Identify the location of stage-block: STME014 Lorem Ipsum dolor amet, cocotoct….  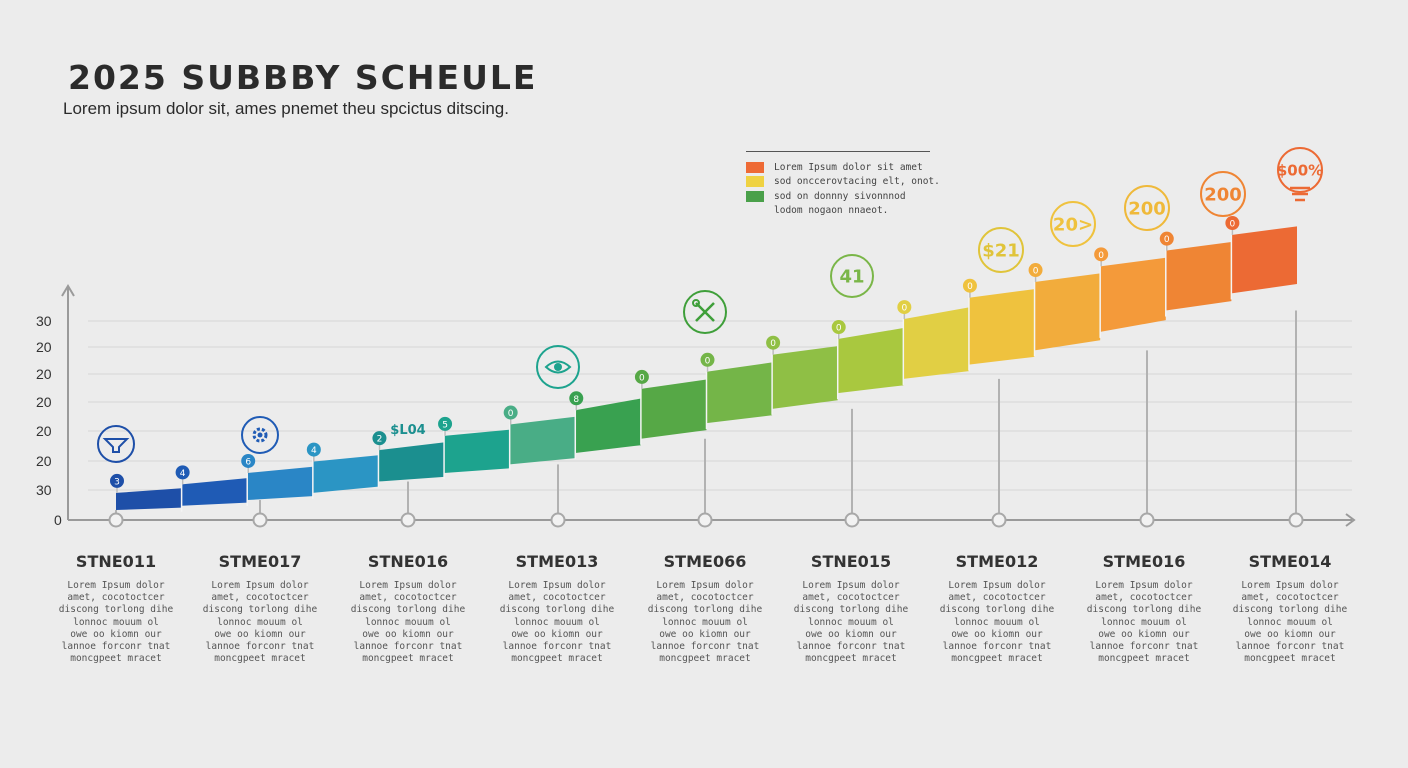
(1290, 608).